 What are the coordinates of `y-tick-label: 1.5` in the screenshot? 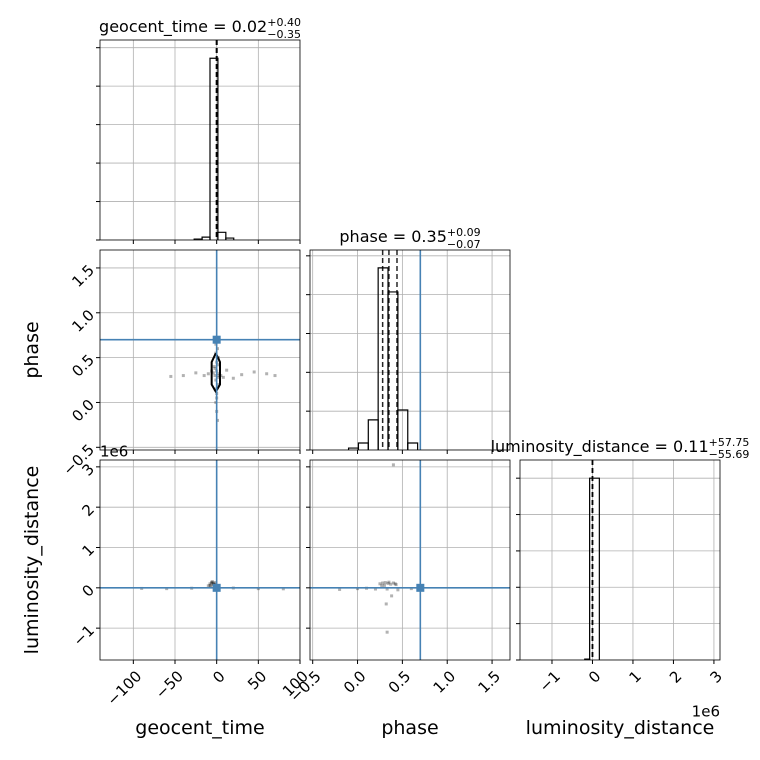 It's located at (83, 276).